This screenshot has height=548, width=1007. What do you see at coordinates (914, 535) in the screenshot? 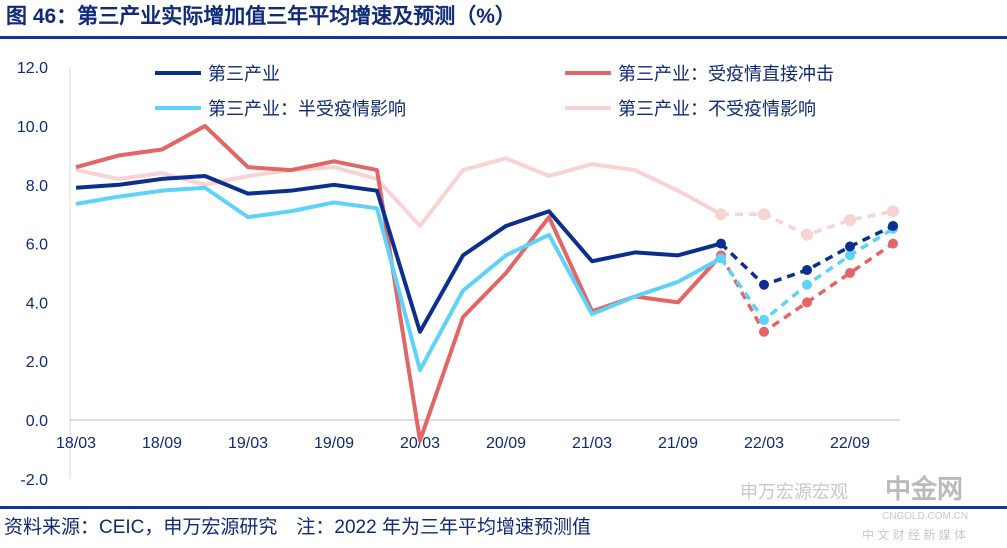
I see `watermark-slogan: 中 文 财 经 新 媒 体` at bounding box center [914, 535].